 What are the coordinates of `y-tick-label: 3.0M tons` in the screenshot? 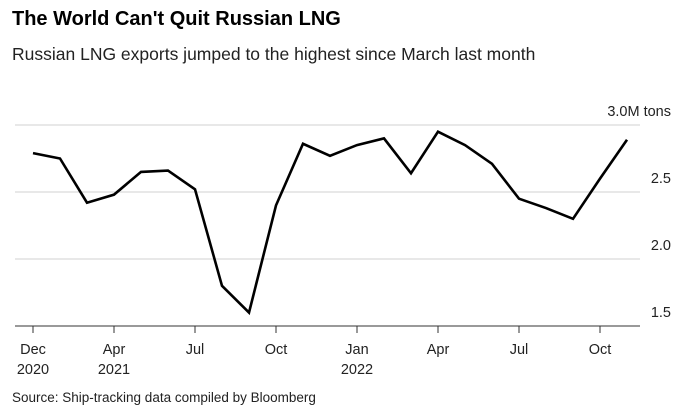 It's located at (639, 112).